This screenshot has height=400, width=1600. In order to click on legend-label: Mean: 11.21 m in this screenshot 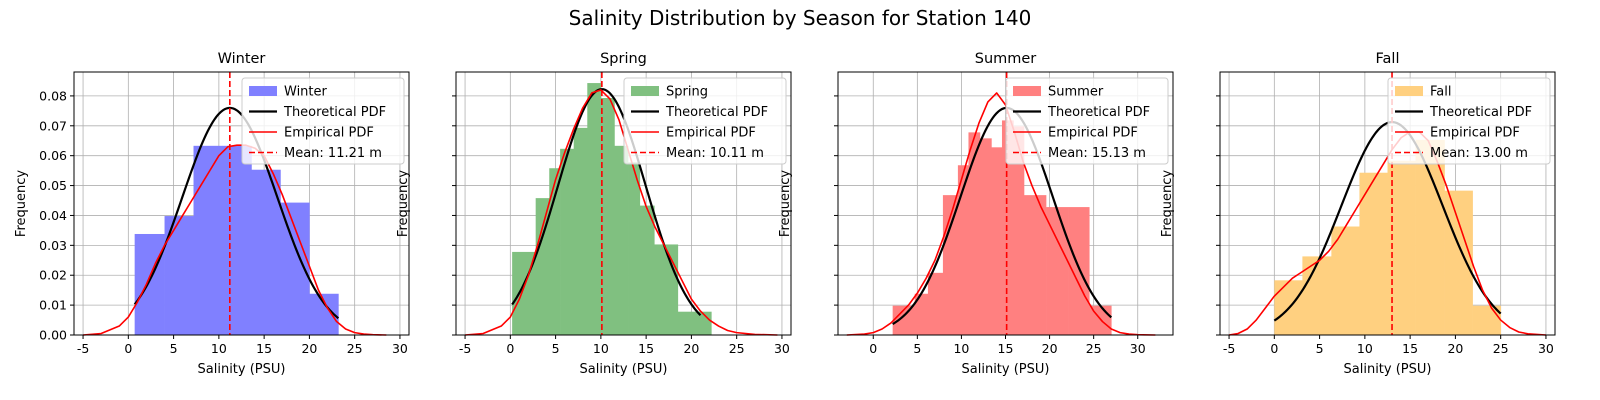, I will do `click(333, 153)`.